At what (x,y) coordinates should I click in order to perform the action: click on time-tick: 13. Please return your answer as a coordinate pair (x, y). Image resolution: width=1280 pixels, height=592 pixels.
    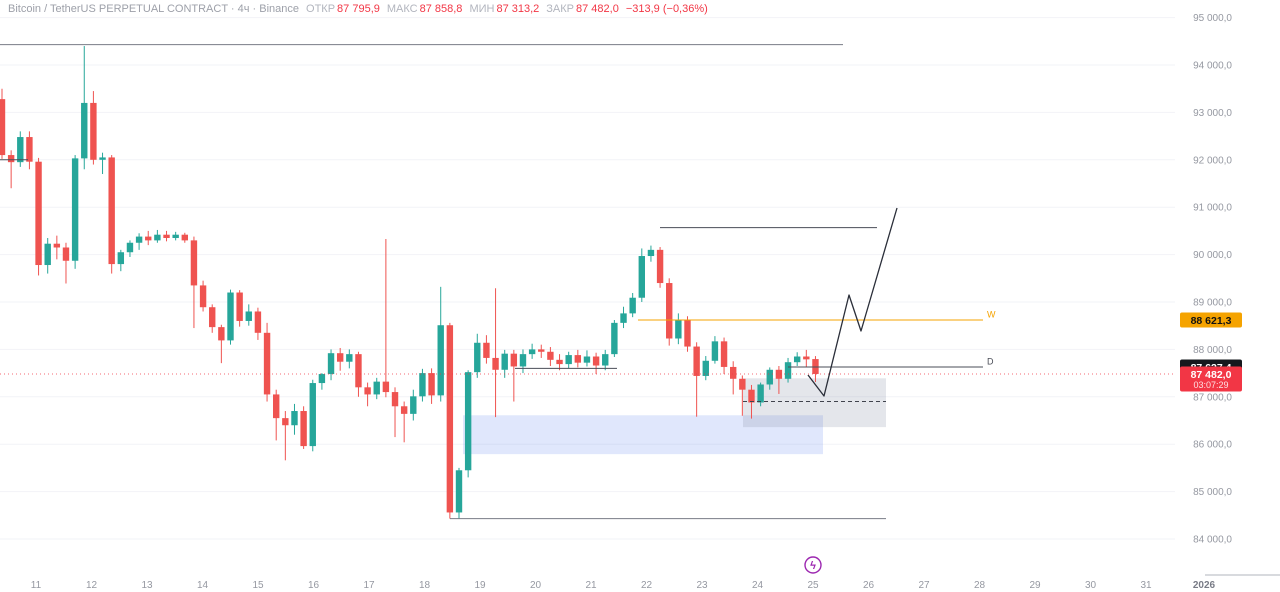
    Looking at the image, I should click on (147, 585).